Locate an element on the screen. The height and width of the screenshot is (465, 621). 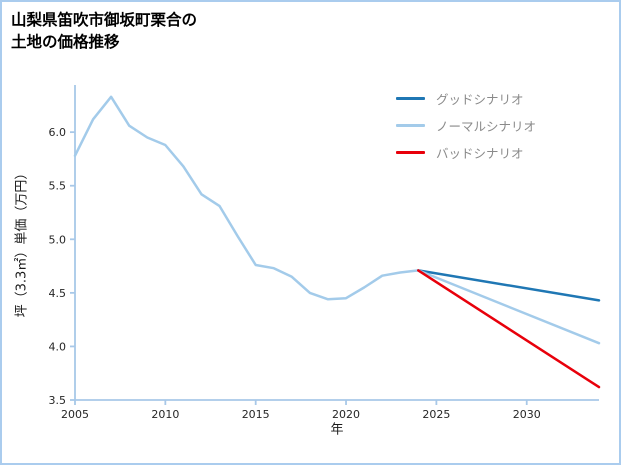
svg-text: 3.5 is located at coordinates (58, 400).